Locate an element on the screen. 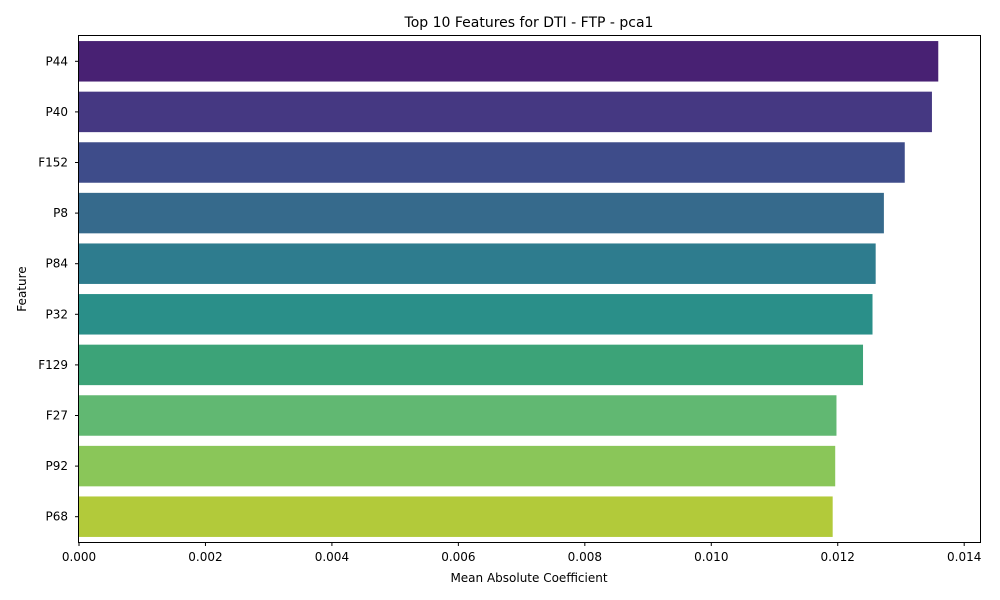 The width and height of the screenshot is (1000, 600). x-tick-label: 0.002 is located at coordinates (205, 557).